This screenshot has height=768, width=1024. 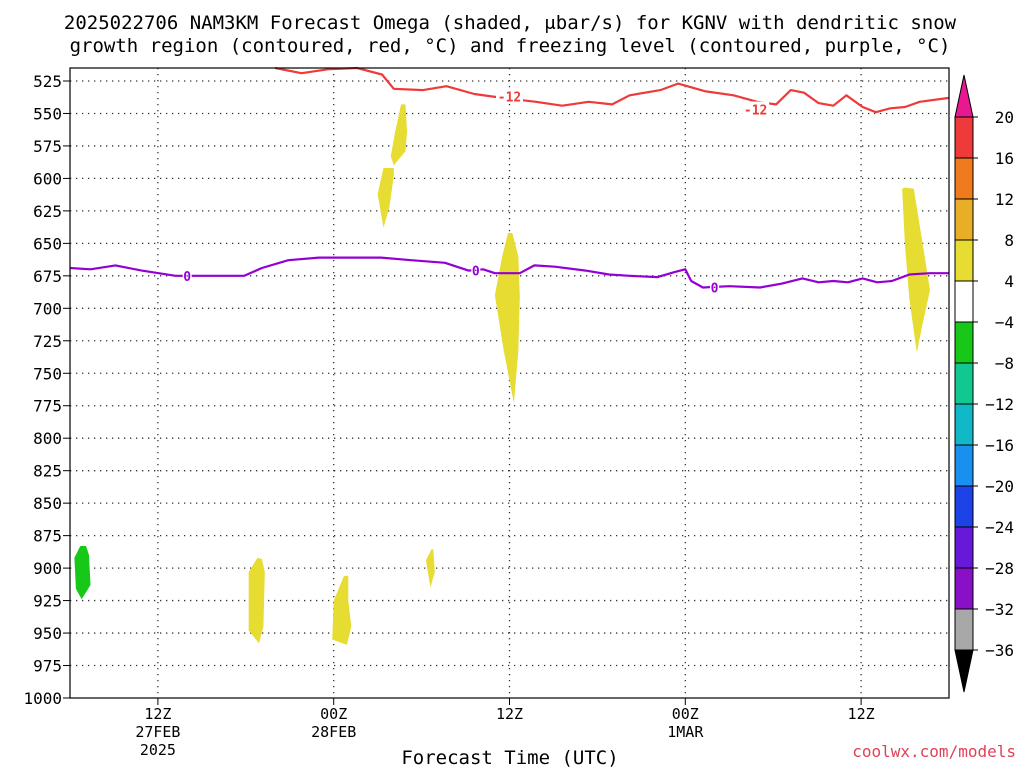 What do you see at coordinates (47, 308) in the screenshot?
I see `y-tick-label: 700` at bounding box center [47, 308].